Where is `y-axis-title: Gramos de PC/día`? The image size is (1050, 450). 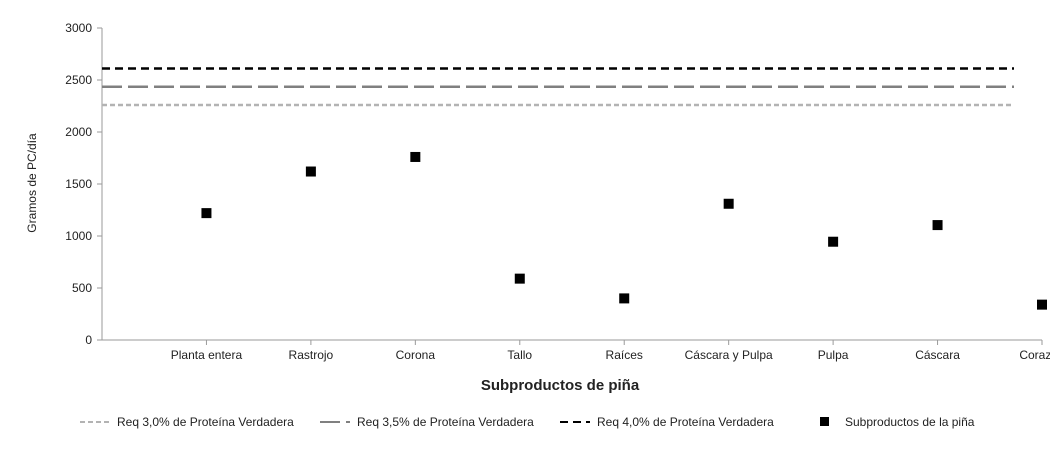
y-axis-title: Gramos de PC/día is located at coordinates (32, 183).